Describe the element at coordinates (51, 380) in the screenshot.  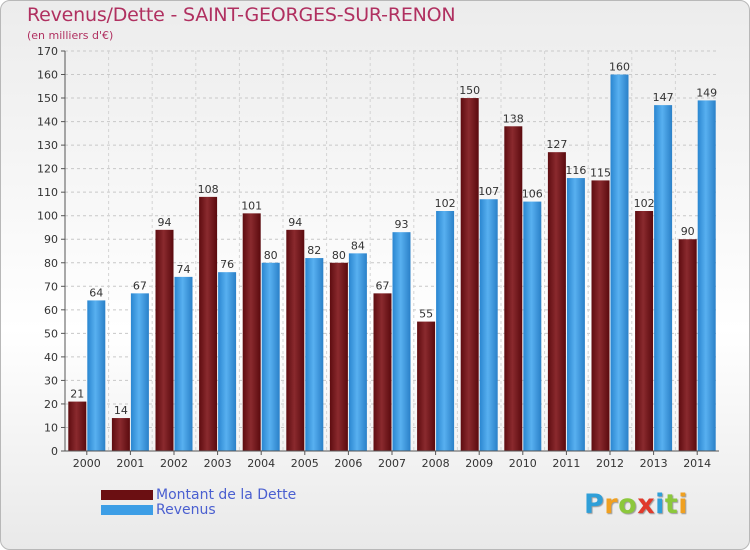
I see `y-tick-label: 30` at that location.